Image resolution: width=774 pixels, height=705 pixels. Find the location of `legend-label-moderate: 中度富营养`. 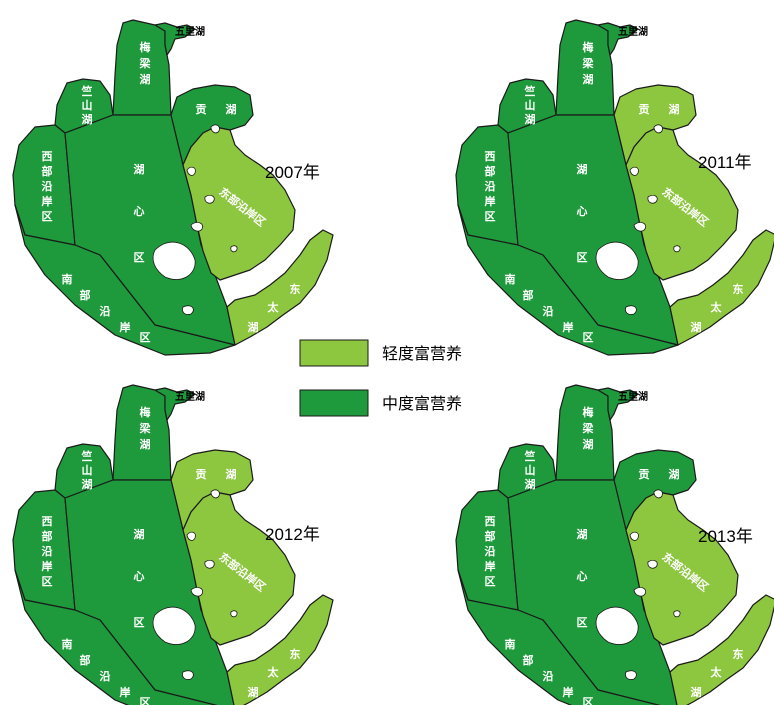

legend-label-moderate: 中度富营养 is located at coordinates (422, 403).